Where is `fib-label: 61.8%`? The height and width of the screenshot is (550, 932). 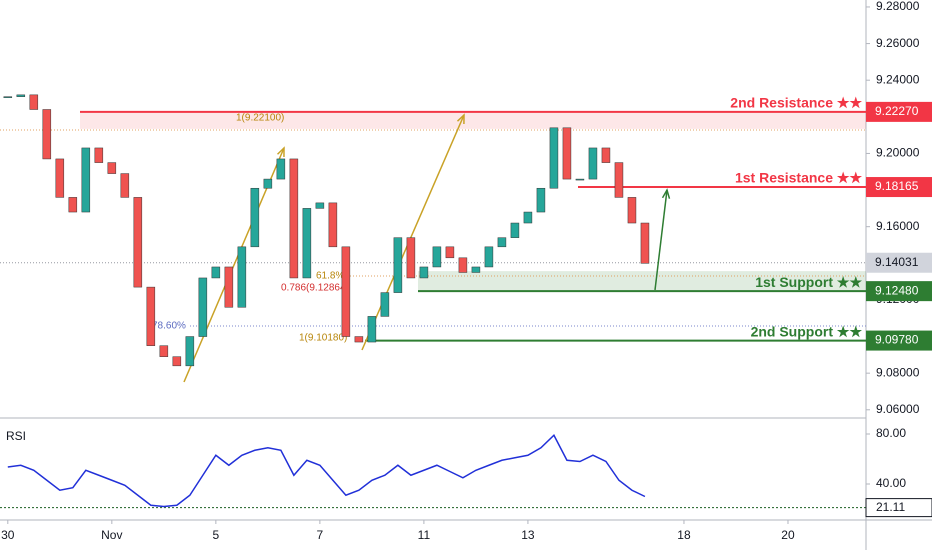 fib-label: 61.8% is located at coordinates (330, 276).